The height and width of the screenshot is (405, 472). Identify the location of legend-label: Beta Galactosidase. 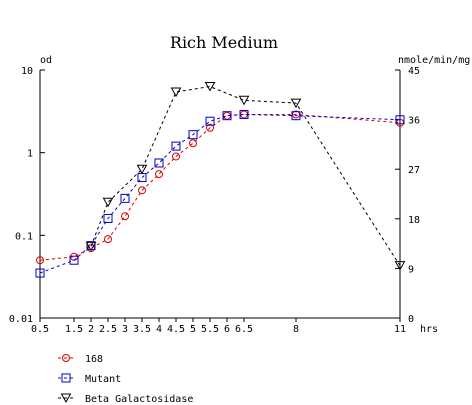
(139, 399).